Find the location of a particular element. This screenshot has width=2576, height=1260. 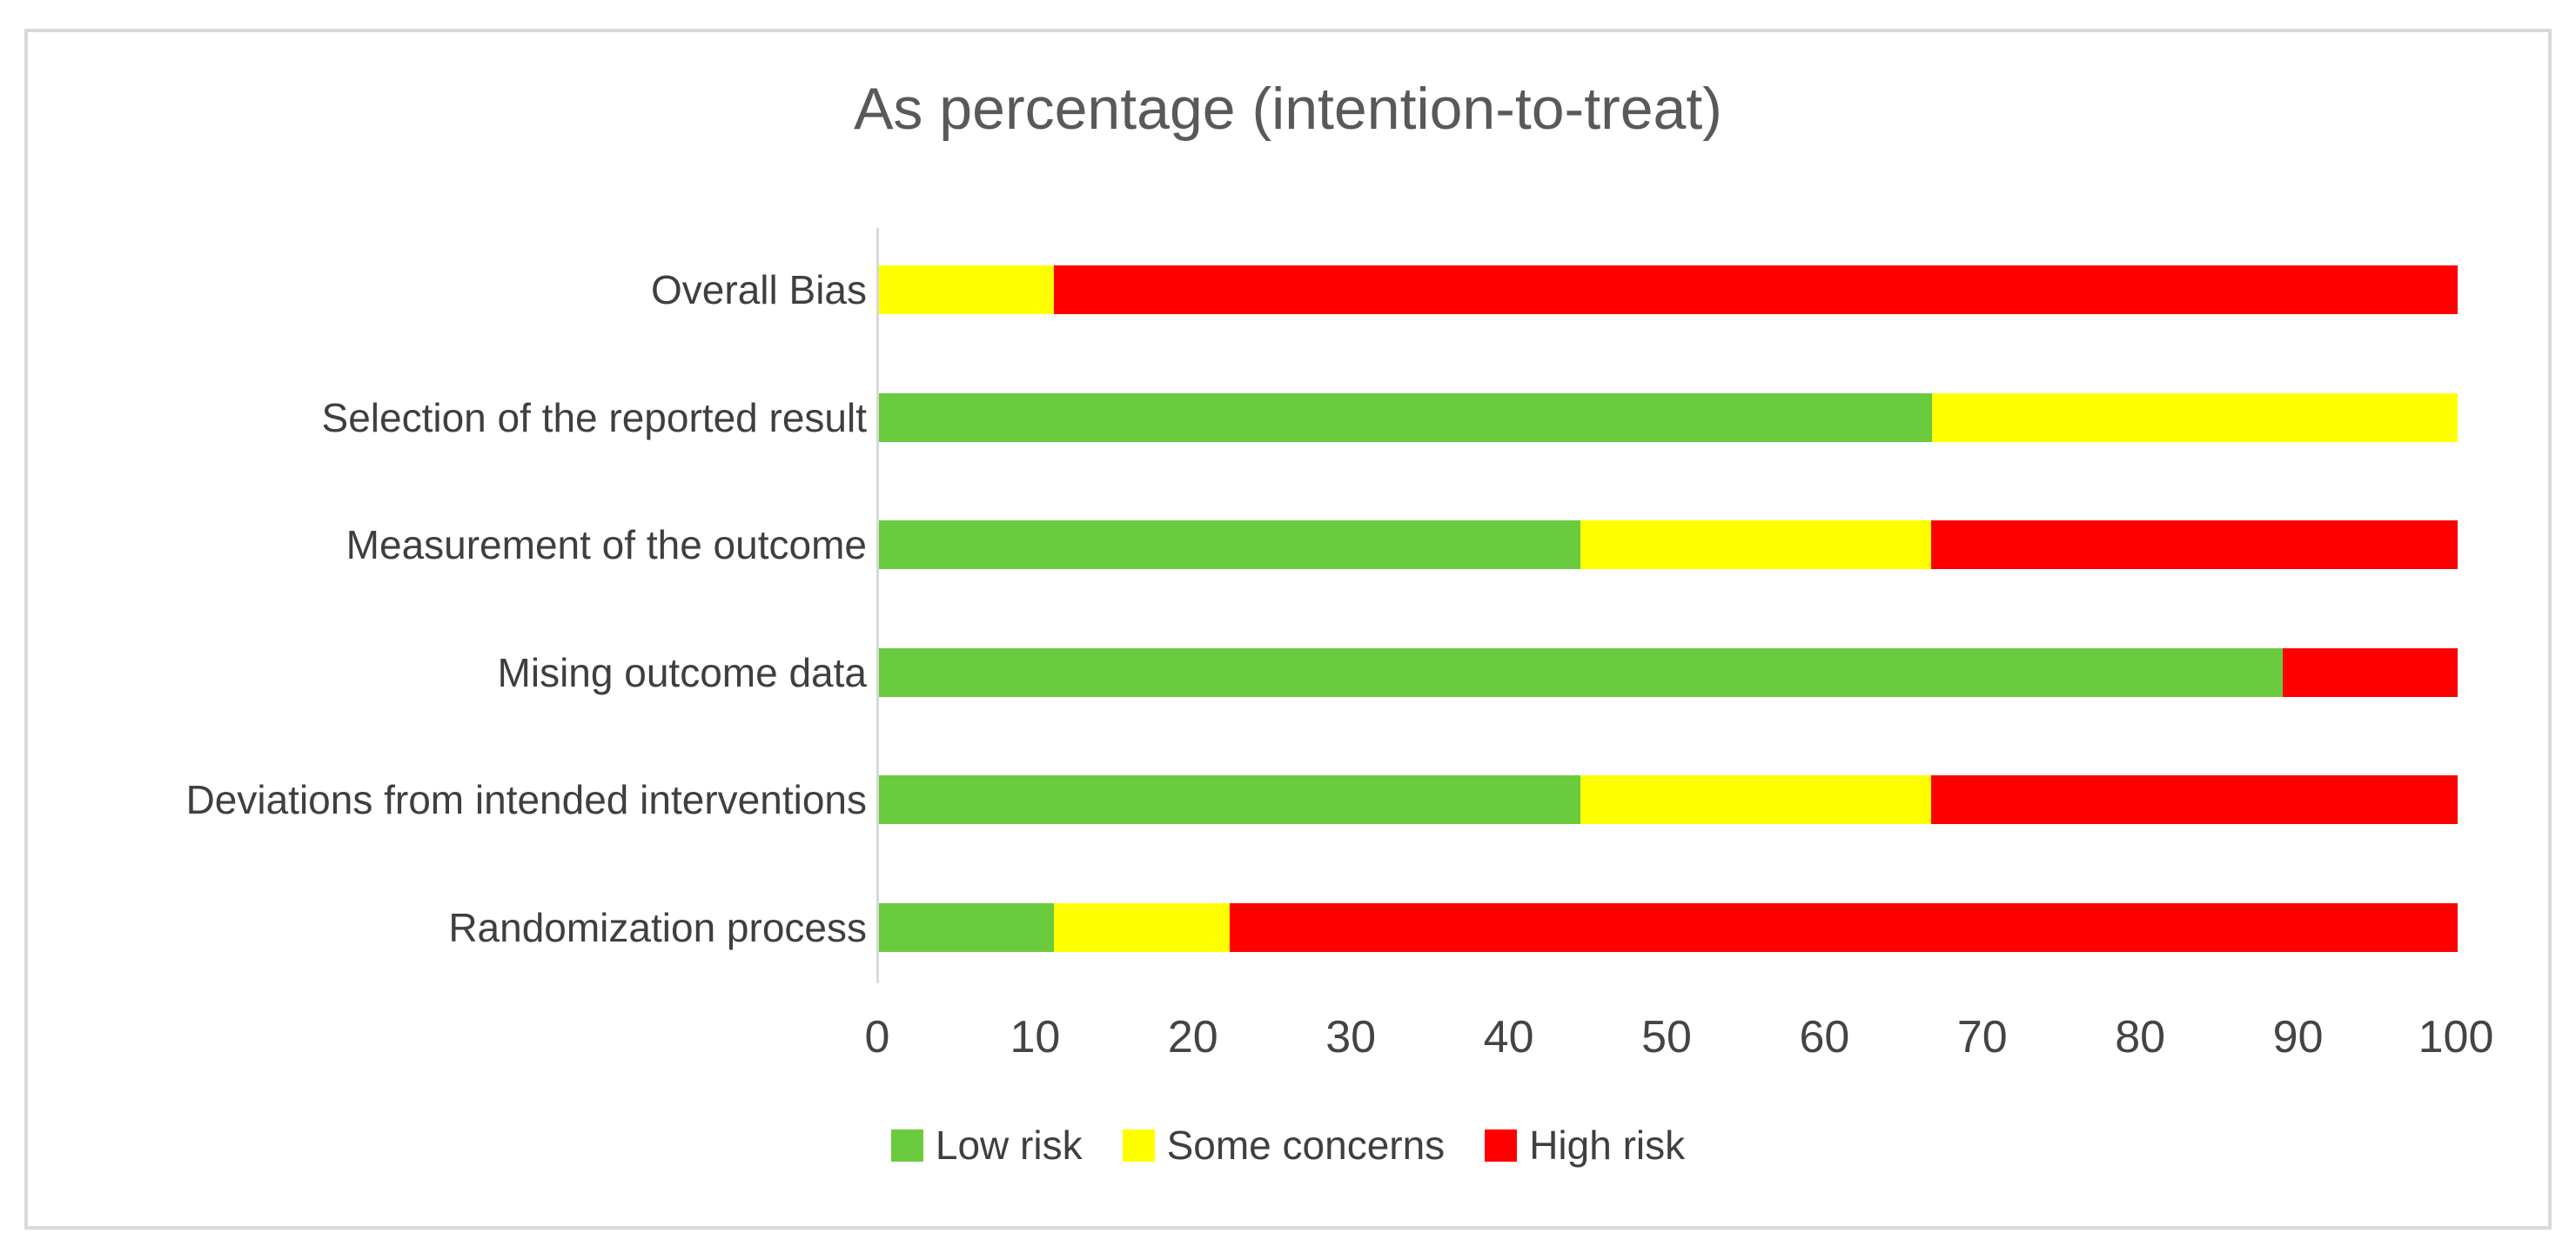

x-tick-label: 30 is located at coordinates (1351, 1037).